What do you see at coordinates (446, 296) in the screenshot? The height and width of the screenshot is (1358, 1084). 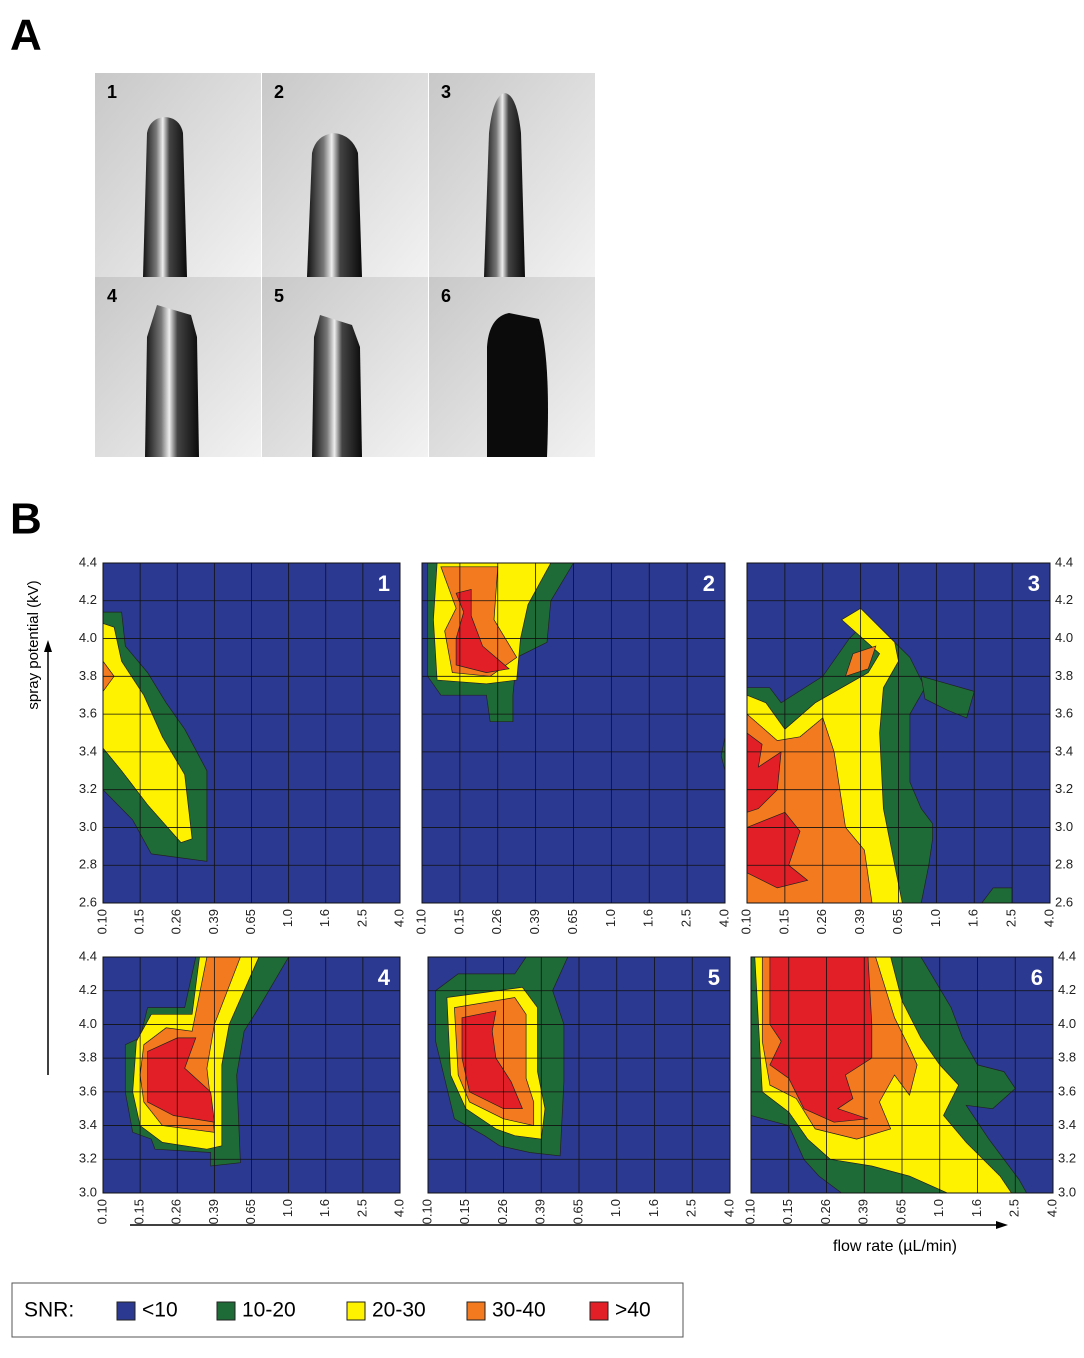 I see `photo-label: 6` at bounding box center [446, 296].